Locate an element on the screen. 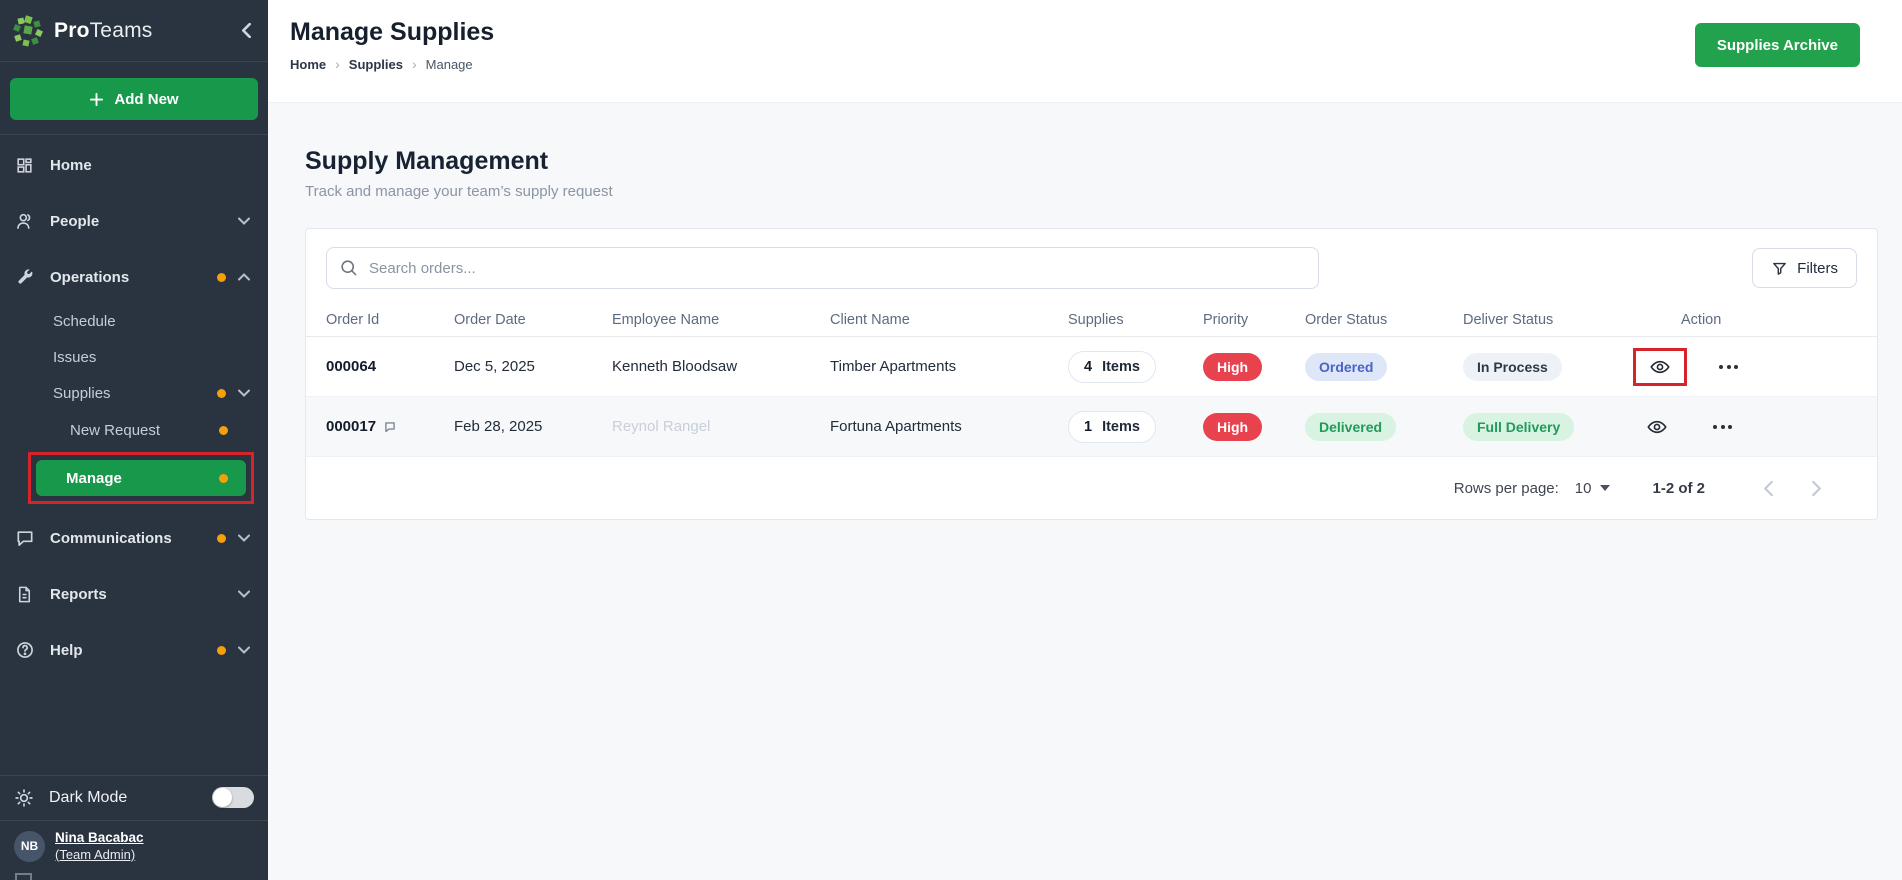 Image resolution: width=1902 pixels, height=880 pixels. order-date-cell: Dec 5, 2025 is located at coordinates (494, 366).